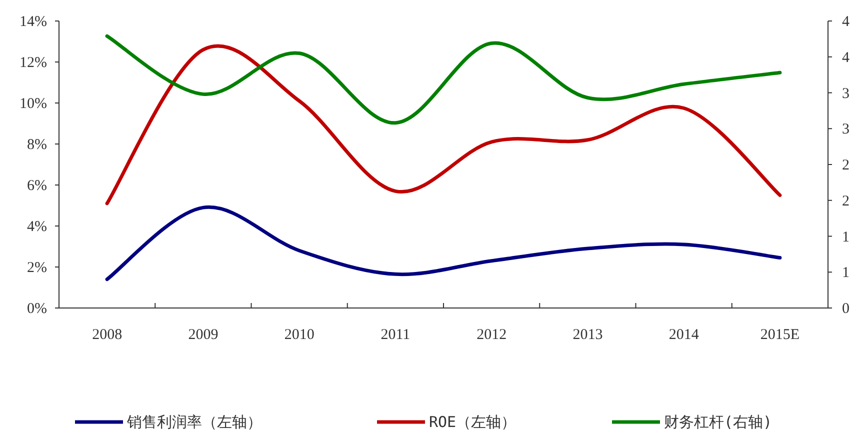 This screenshot has width=860, height=436. What do you see at coordinates (780, 335) in the screenshot?
I see `x-tick-label: 2015E` at bounding box center [780, 335].